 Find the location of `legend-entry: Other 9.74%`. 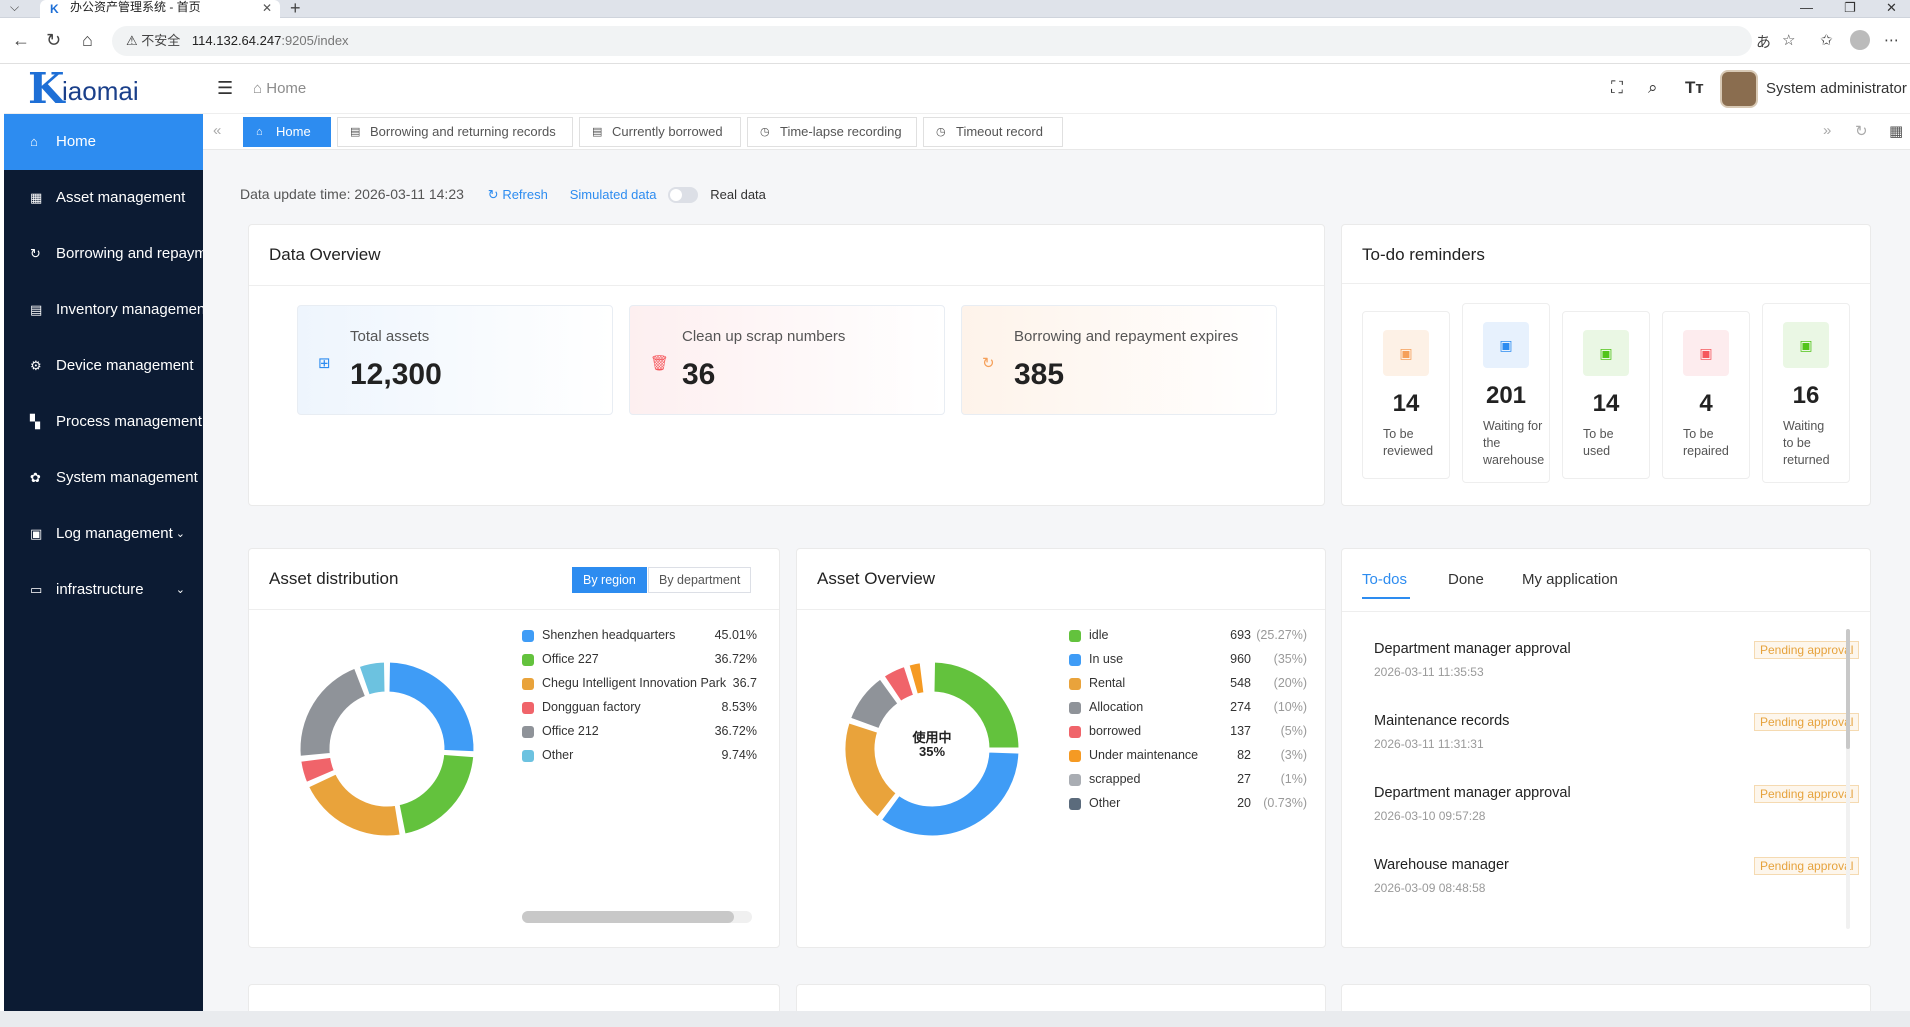

legend-entry: Other 9.74% is located at coordinates (642, 756).